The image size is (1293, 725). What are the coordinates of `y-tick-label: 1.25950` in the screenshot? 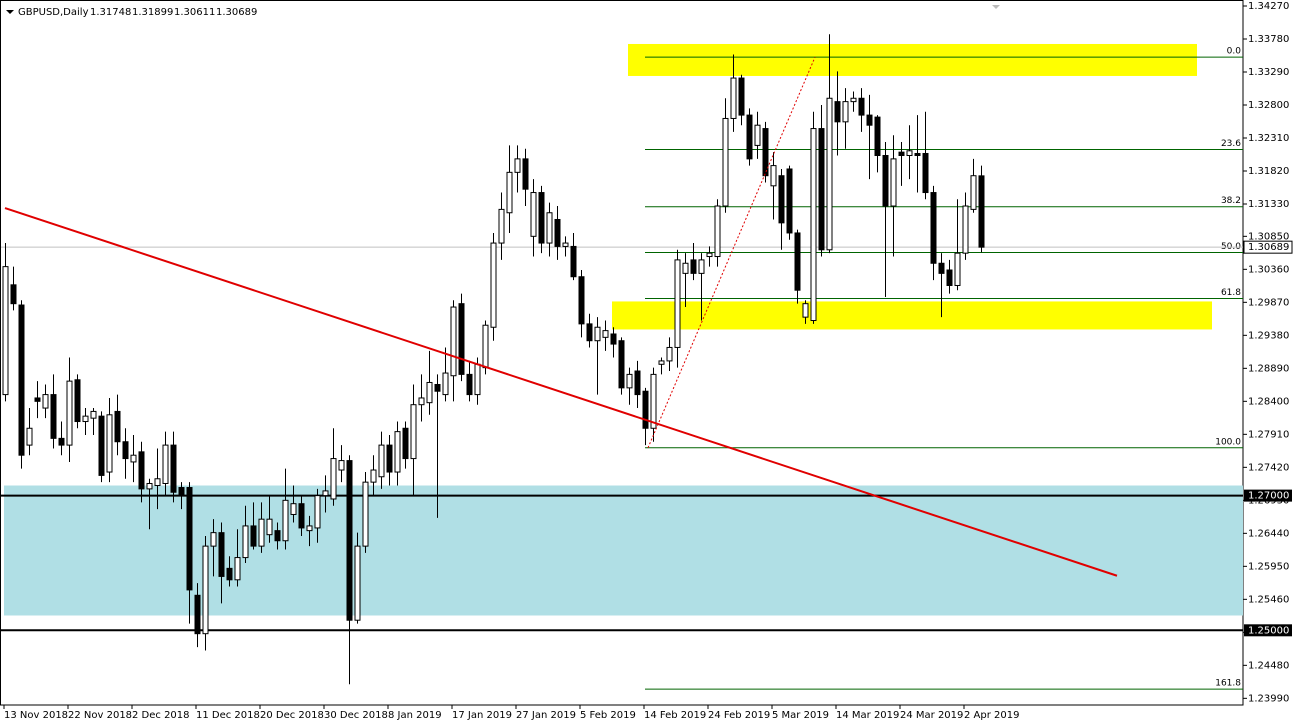 It's located at (1268, 566).